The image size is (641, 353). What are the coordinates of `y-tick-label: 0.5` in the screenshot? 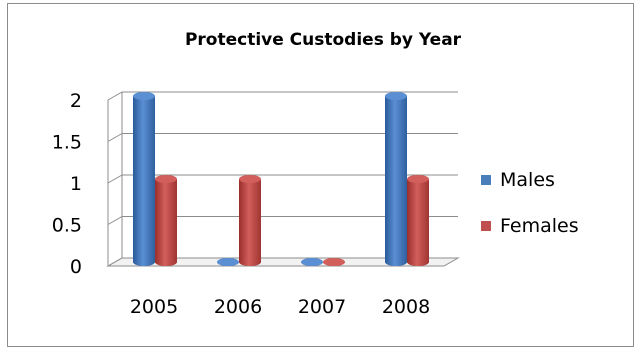 It's located at (67, 226).